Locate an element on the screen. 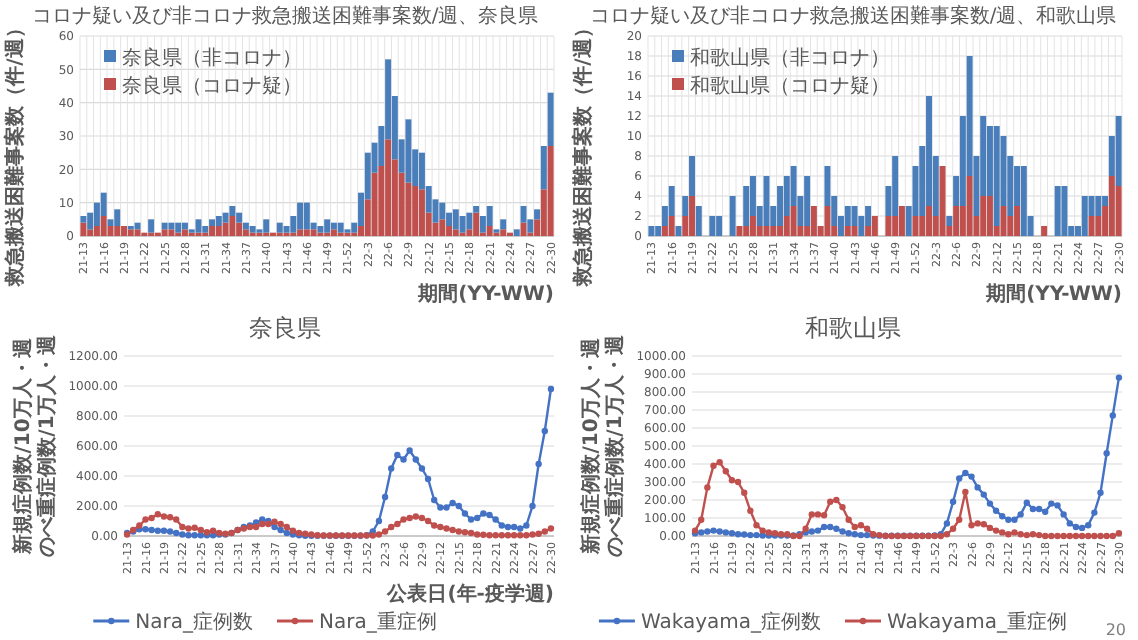  legend-label: 奈良県（コロナ疑） is located at coordinates (212, 86).